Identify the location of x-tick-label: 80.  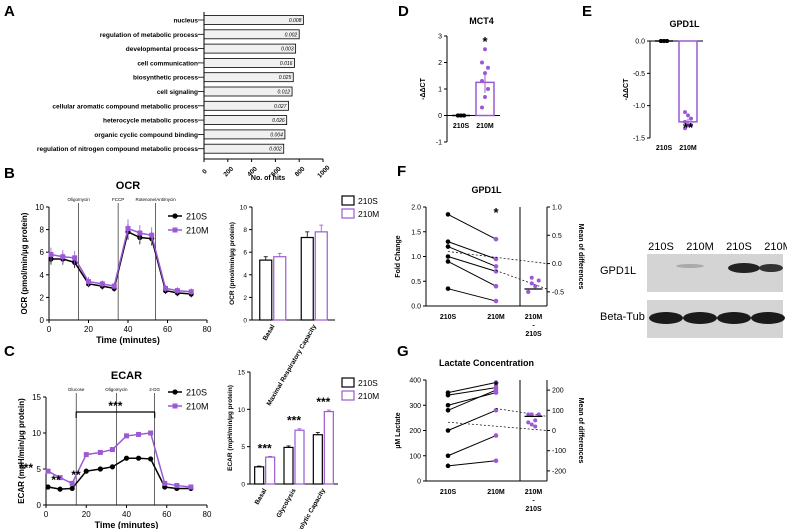
(207, 329).